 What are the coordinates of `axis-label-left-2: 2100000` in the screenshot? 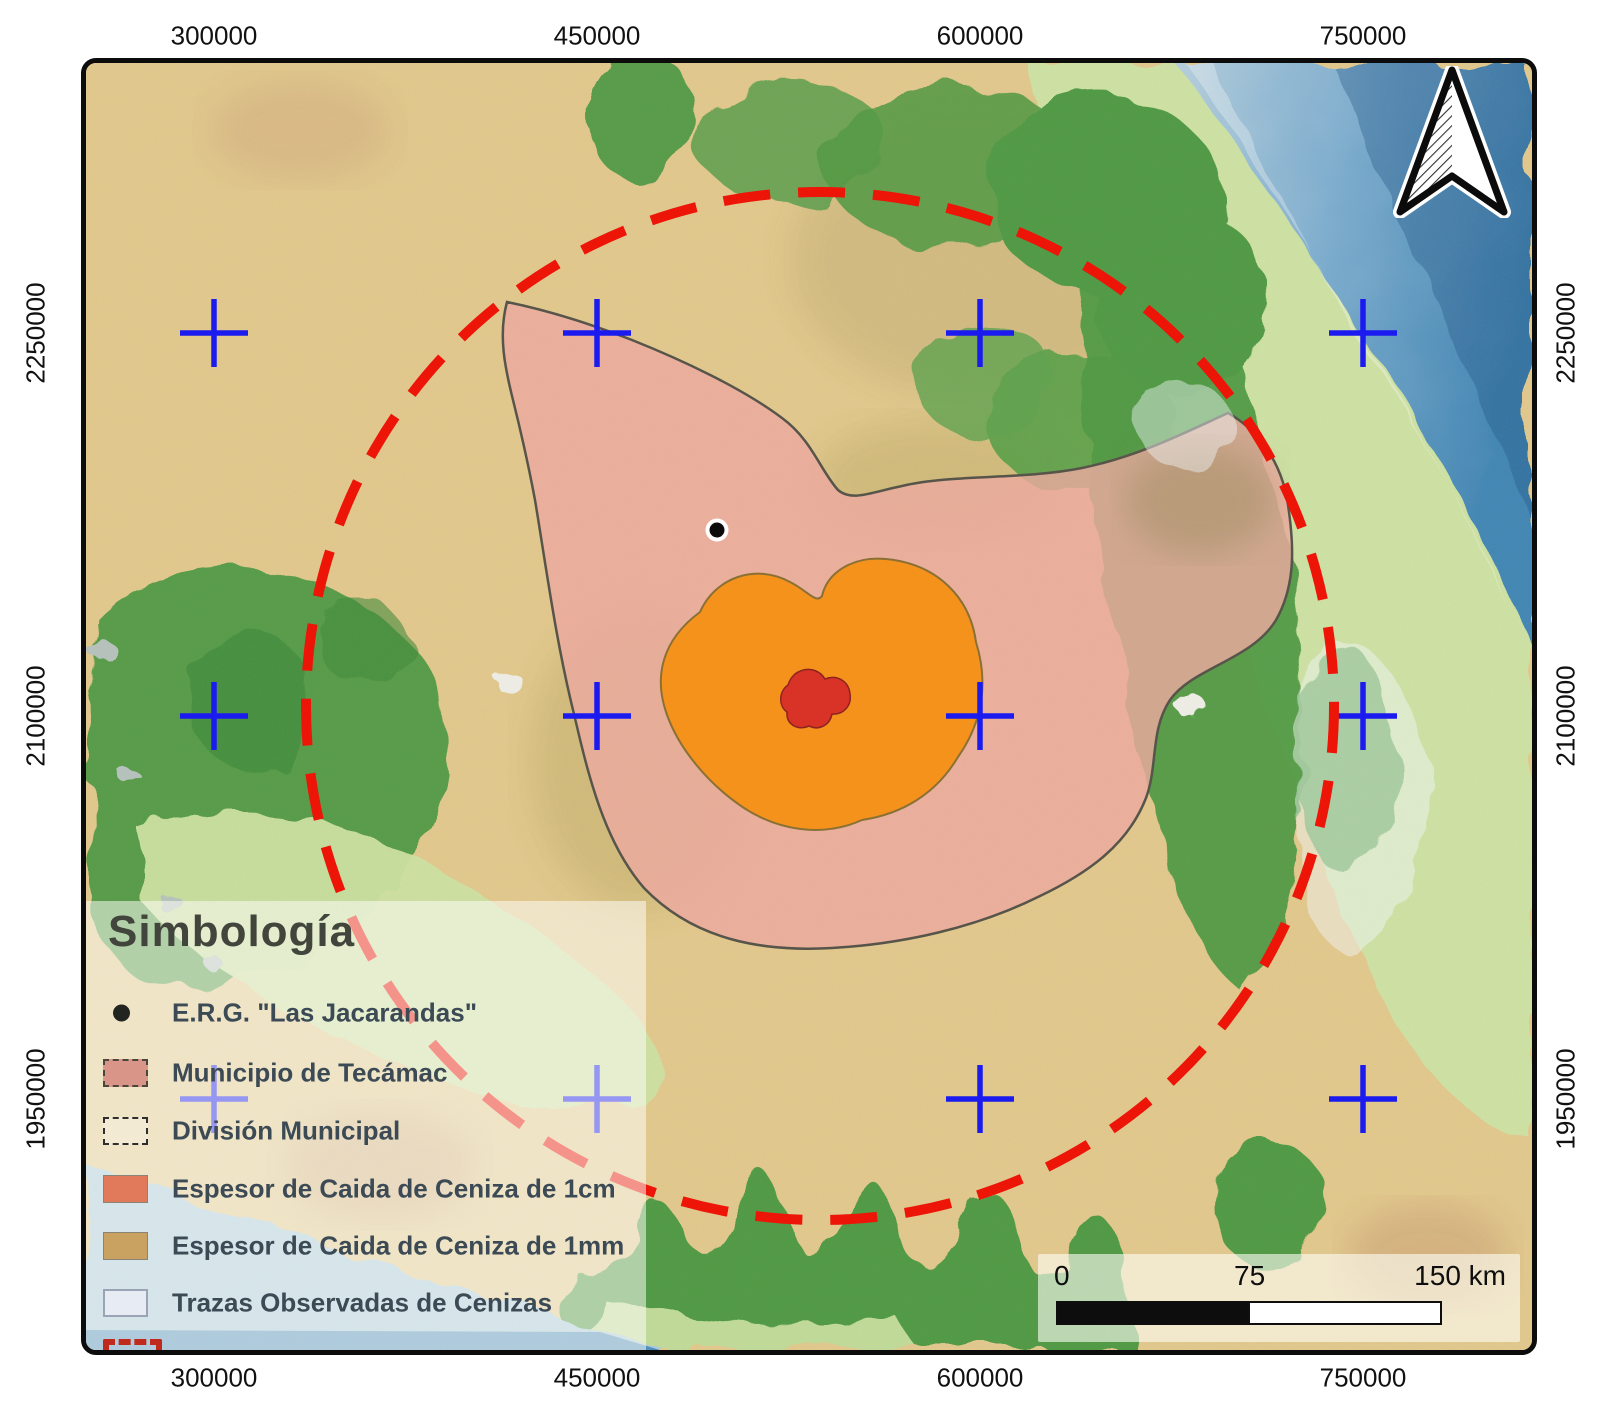 It's located at (35, 716).